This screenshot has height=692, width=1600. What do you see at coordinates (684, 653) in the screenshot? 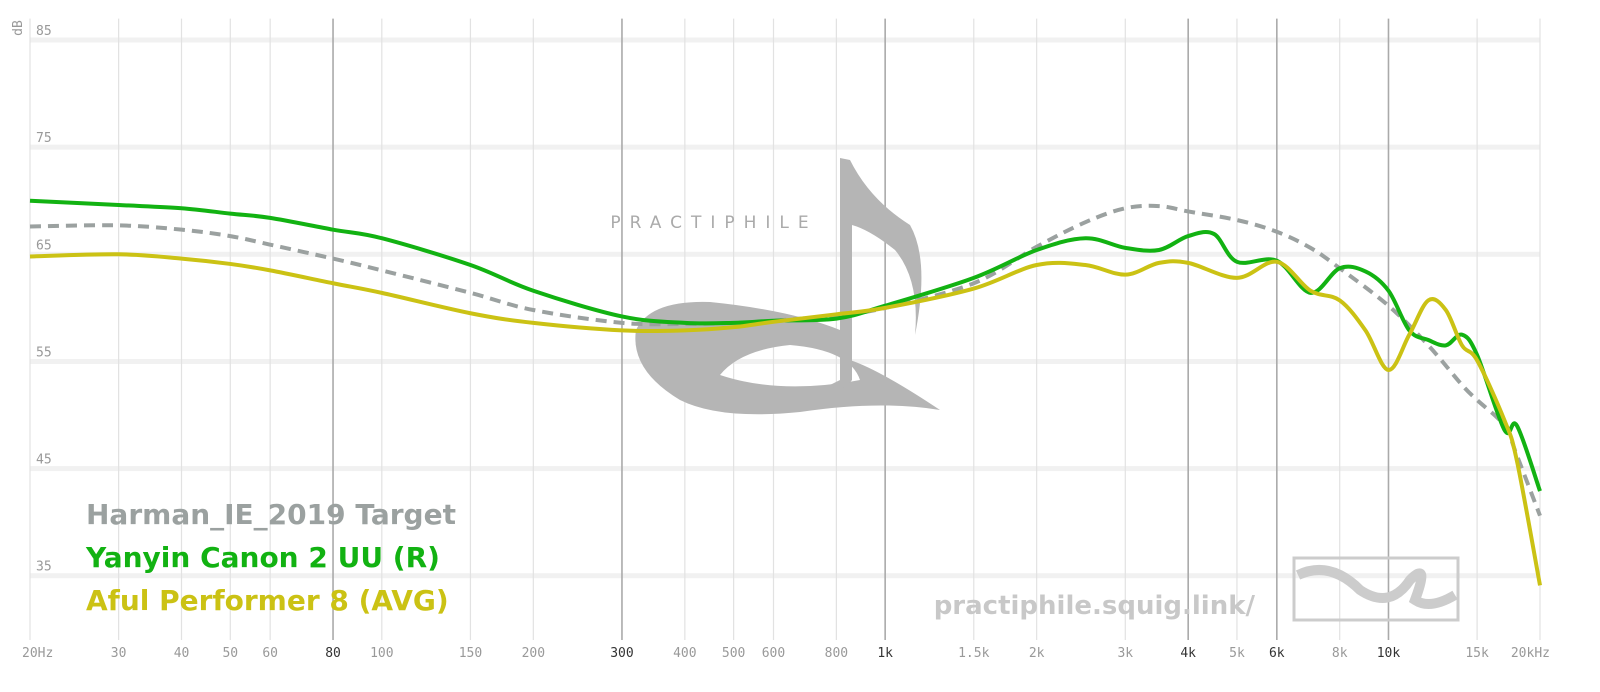
I see `x-tick-label: 400` at bounding box center [684, 653].